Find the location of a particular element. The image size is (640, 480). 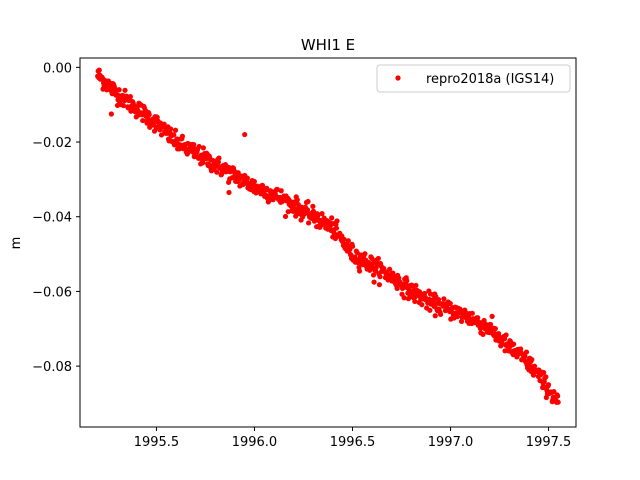

legend-box is located at coordinates (473, 78).